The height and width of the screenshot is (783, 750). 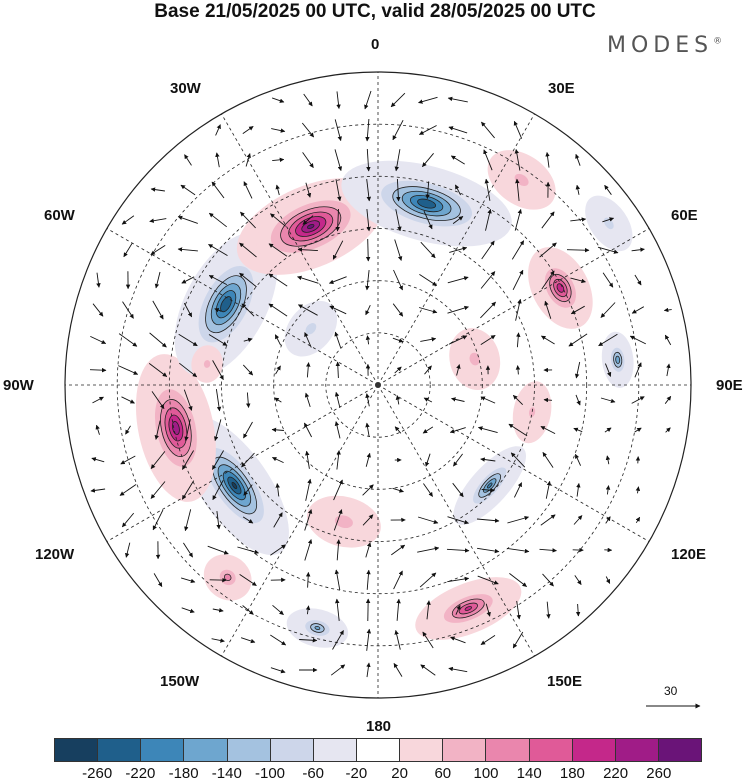 What do you see at coordinates (572, 773) in the screenshot?
I see `colorbar-tick-label: 180` at bounding box center [572, 773].